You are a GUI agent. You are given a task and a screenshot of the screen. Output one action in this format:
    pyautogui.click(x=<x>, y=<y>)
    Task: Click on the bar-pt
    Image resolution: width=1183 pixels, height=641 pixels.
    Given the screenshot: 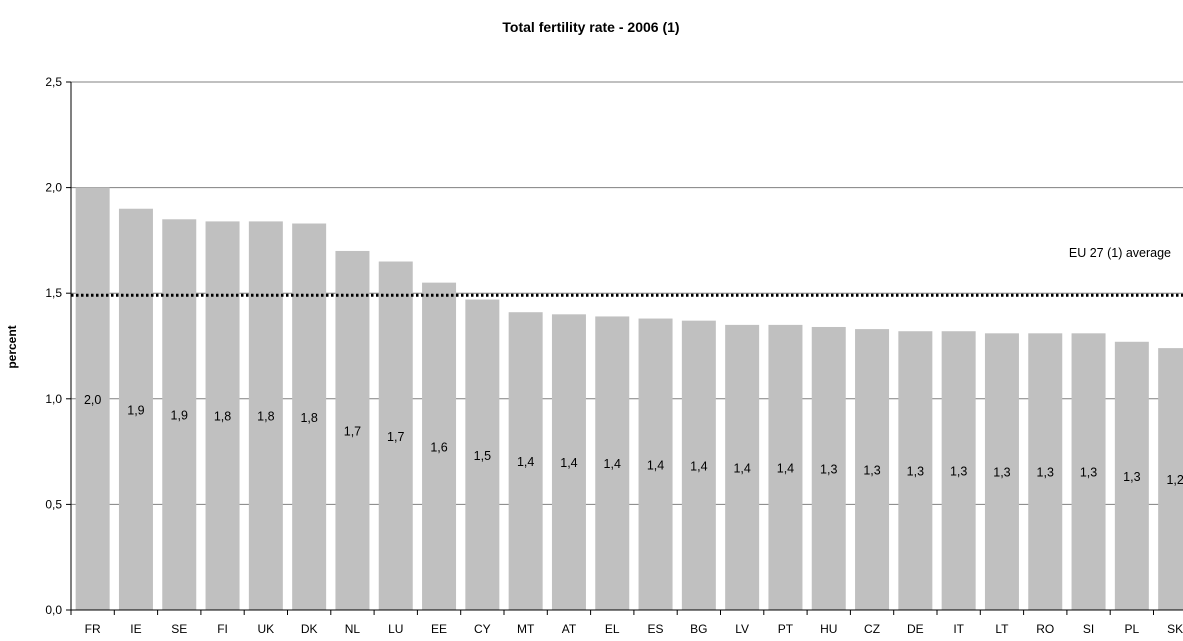 What is the action you would take?
    pyautogui.click(x=785, y=467)
    